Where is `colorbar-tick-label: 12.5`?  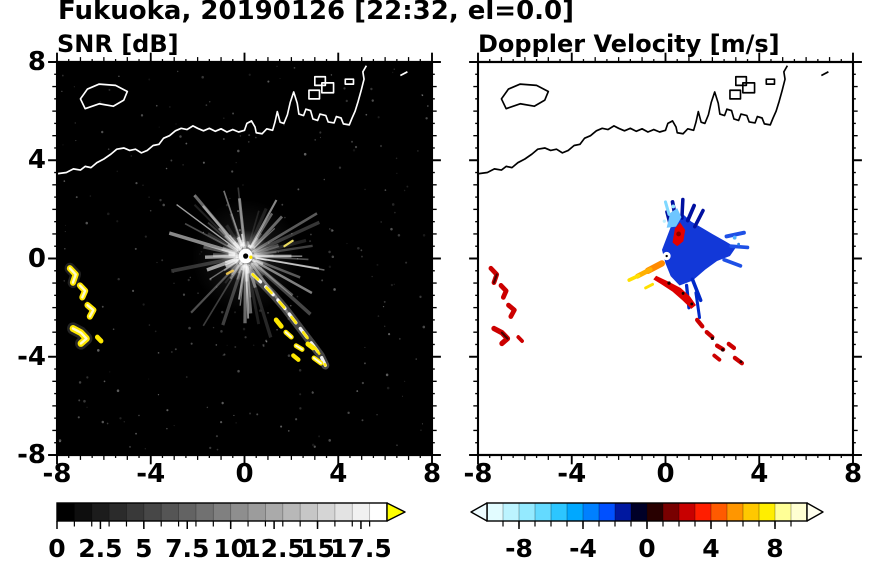
colorbar-tick-label: 12.5 is located at coordinates (274, 548).